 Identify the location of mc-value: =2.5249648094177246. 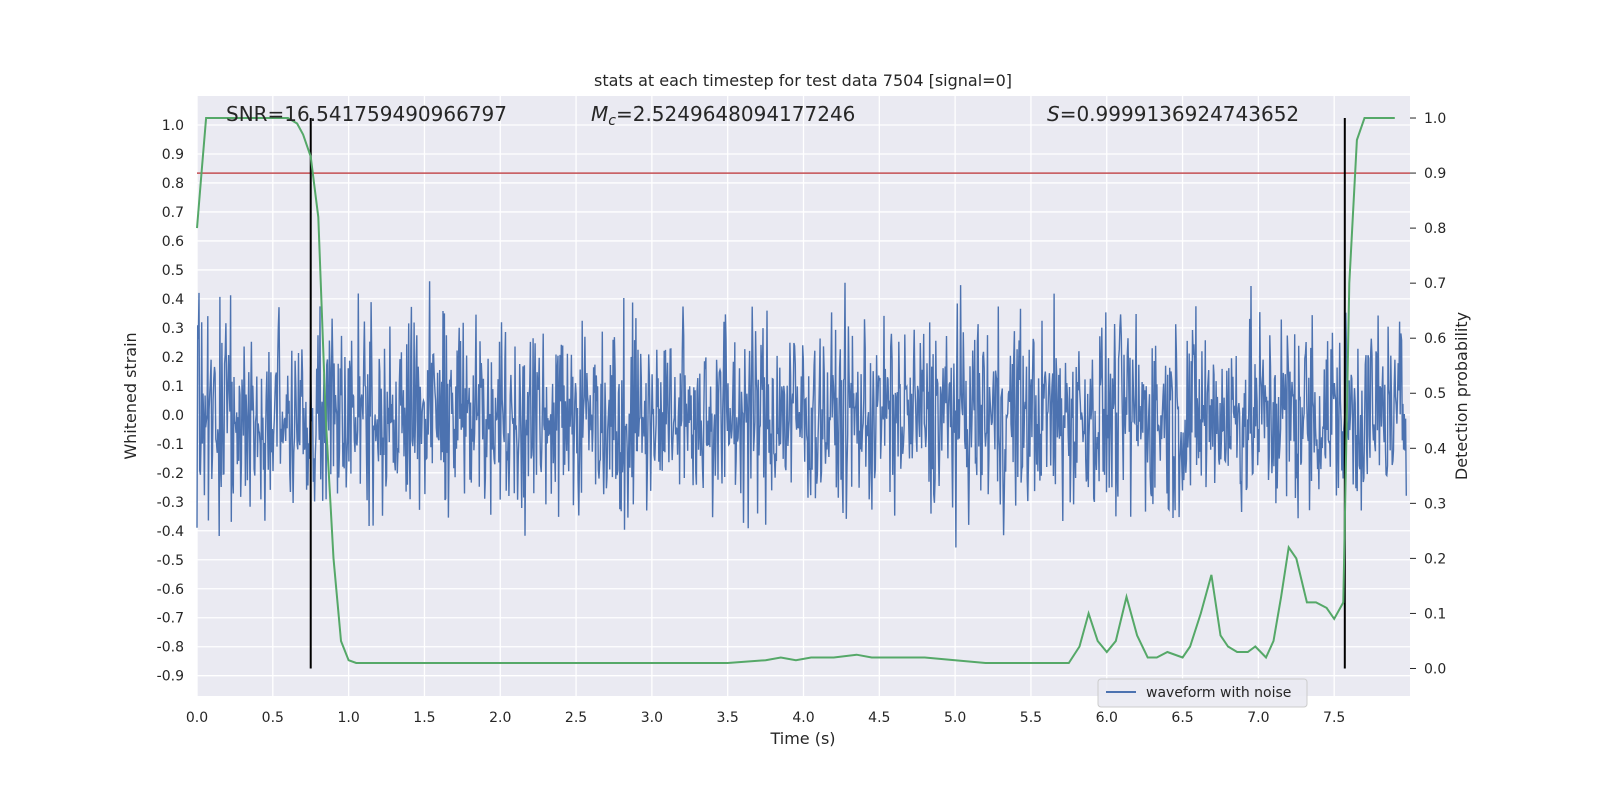
(735, 114).